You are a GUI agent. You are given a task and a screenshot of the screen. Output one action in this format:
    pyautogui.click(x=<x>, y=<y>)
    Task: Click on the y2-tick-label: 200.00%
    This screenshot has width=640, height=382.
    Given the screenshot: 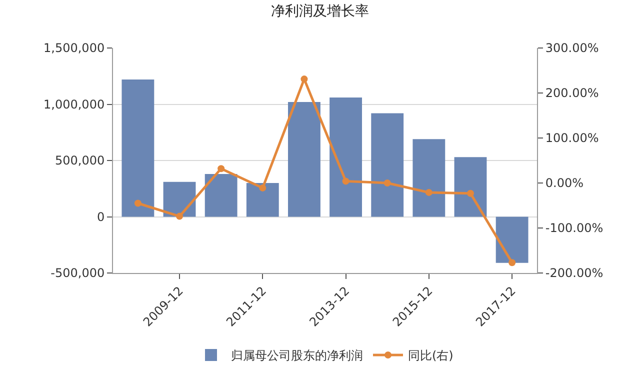 What is the action you would take?
    pyautogui.click(x=572, y=93)
    